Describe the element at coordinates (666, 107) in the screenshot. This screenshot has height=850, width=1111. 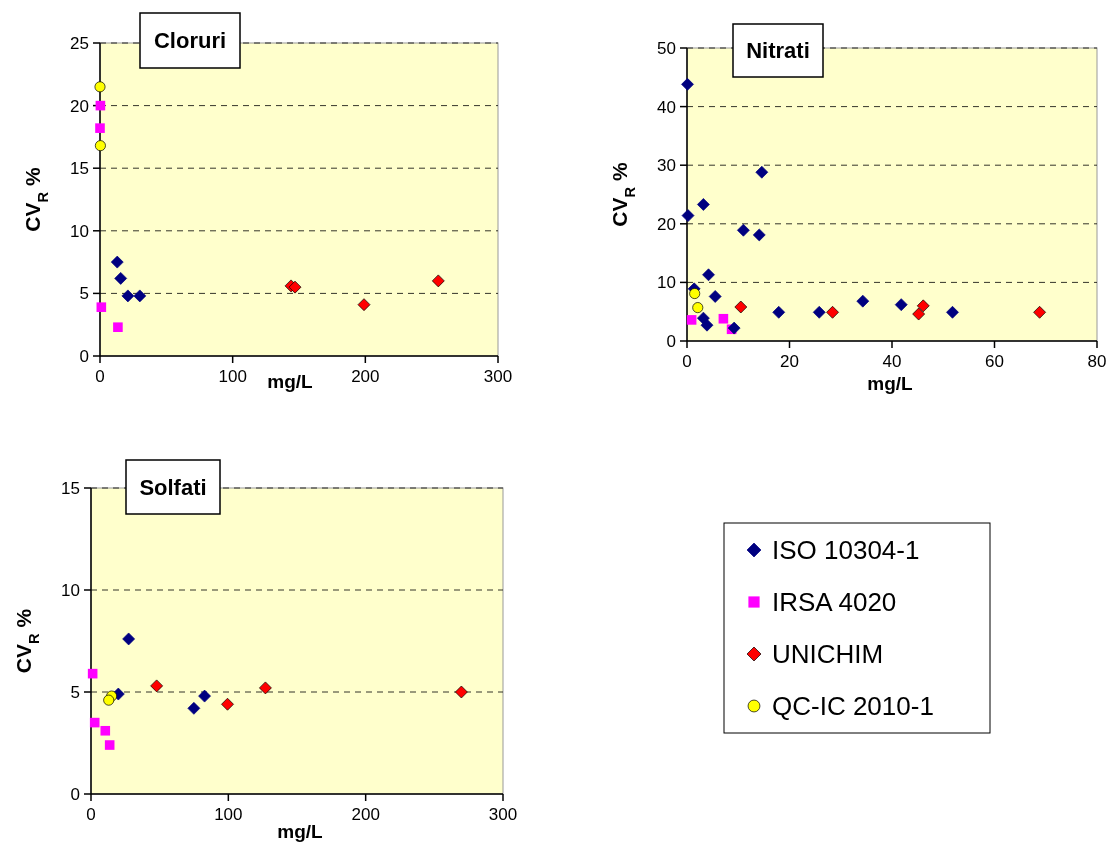
I see `y-tick-label: 40` at that location.